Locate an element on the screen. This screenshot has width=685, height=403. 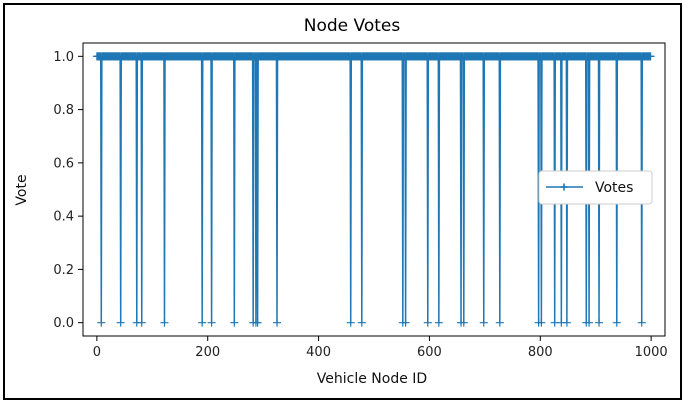
y-tick-label: 0.4 is located at coordinates (63, 217).